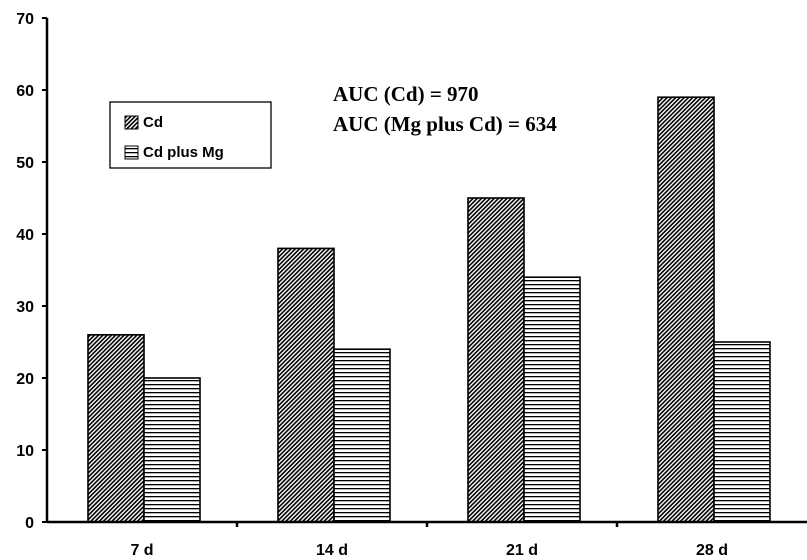  What do you see at coordinates (29, 523) in the screenshot?
I see `y-tick-label: 0` at bounding box center [29, 523].